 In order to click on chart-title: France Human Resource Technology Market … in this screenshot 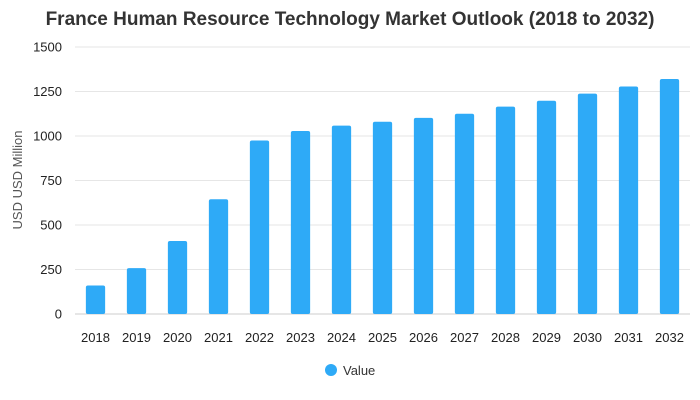, I will do `click(350, 19)`.